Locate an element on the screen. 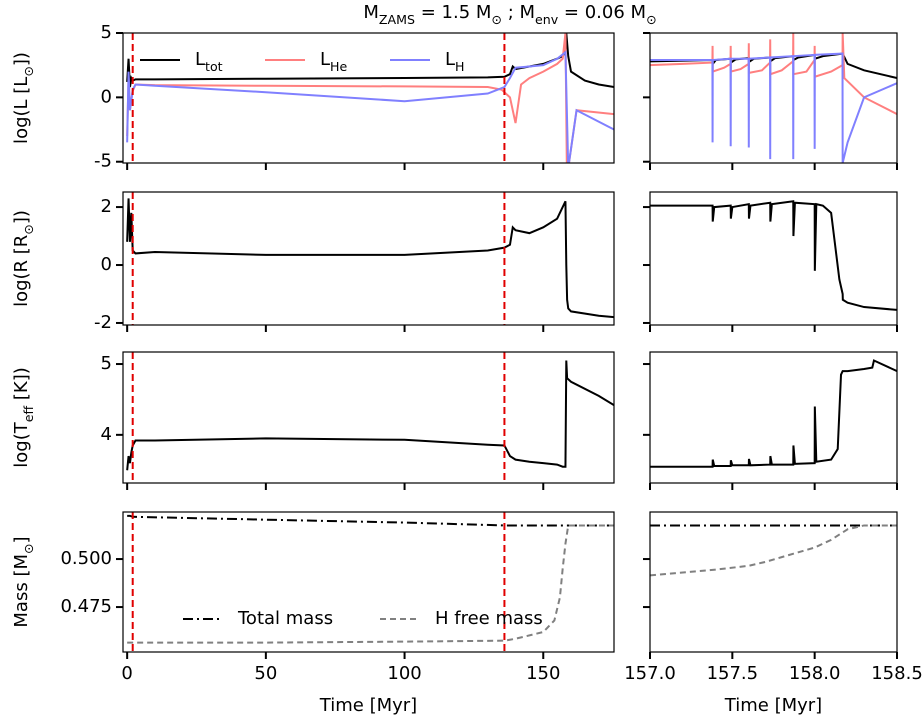 This screenshot has height=720, width=924. x-tick-label: 158.0 is located at coordinates (815, 673).